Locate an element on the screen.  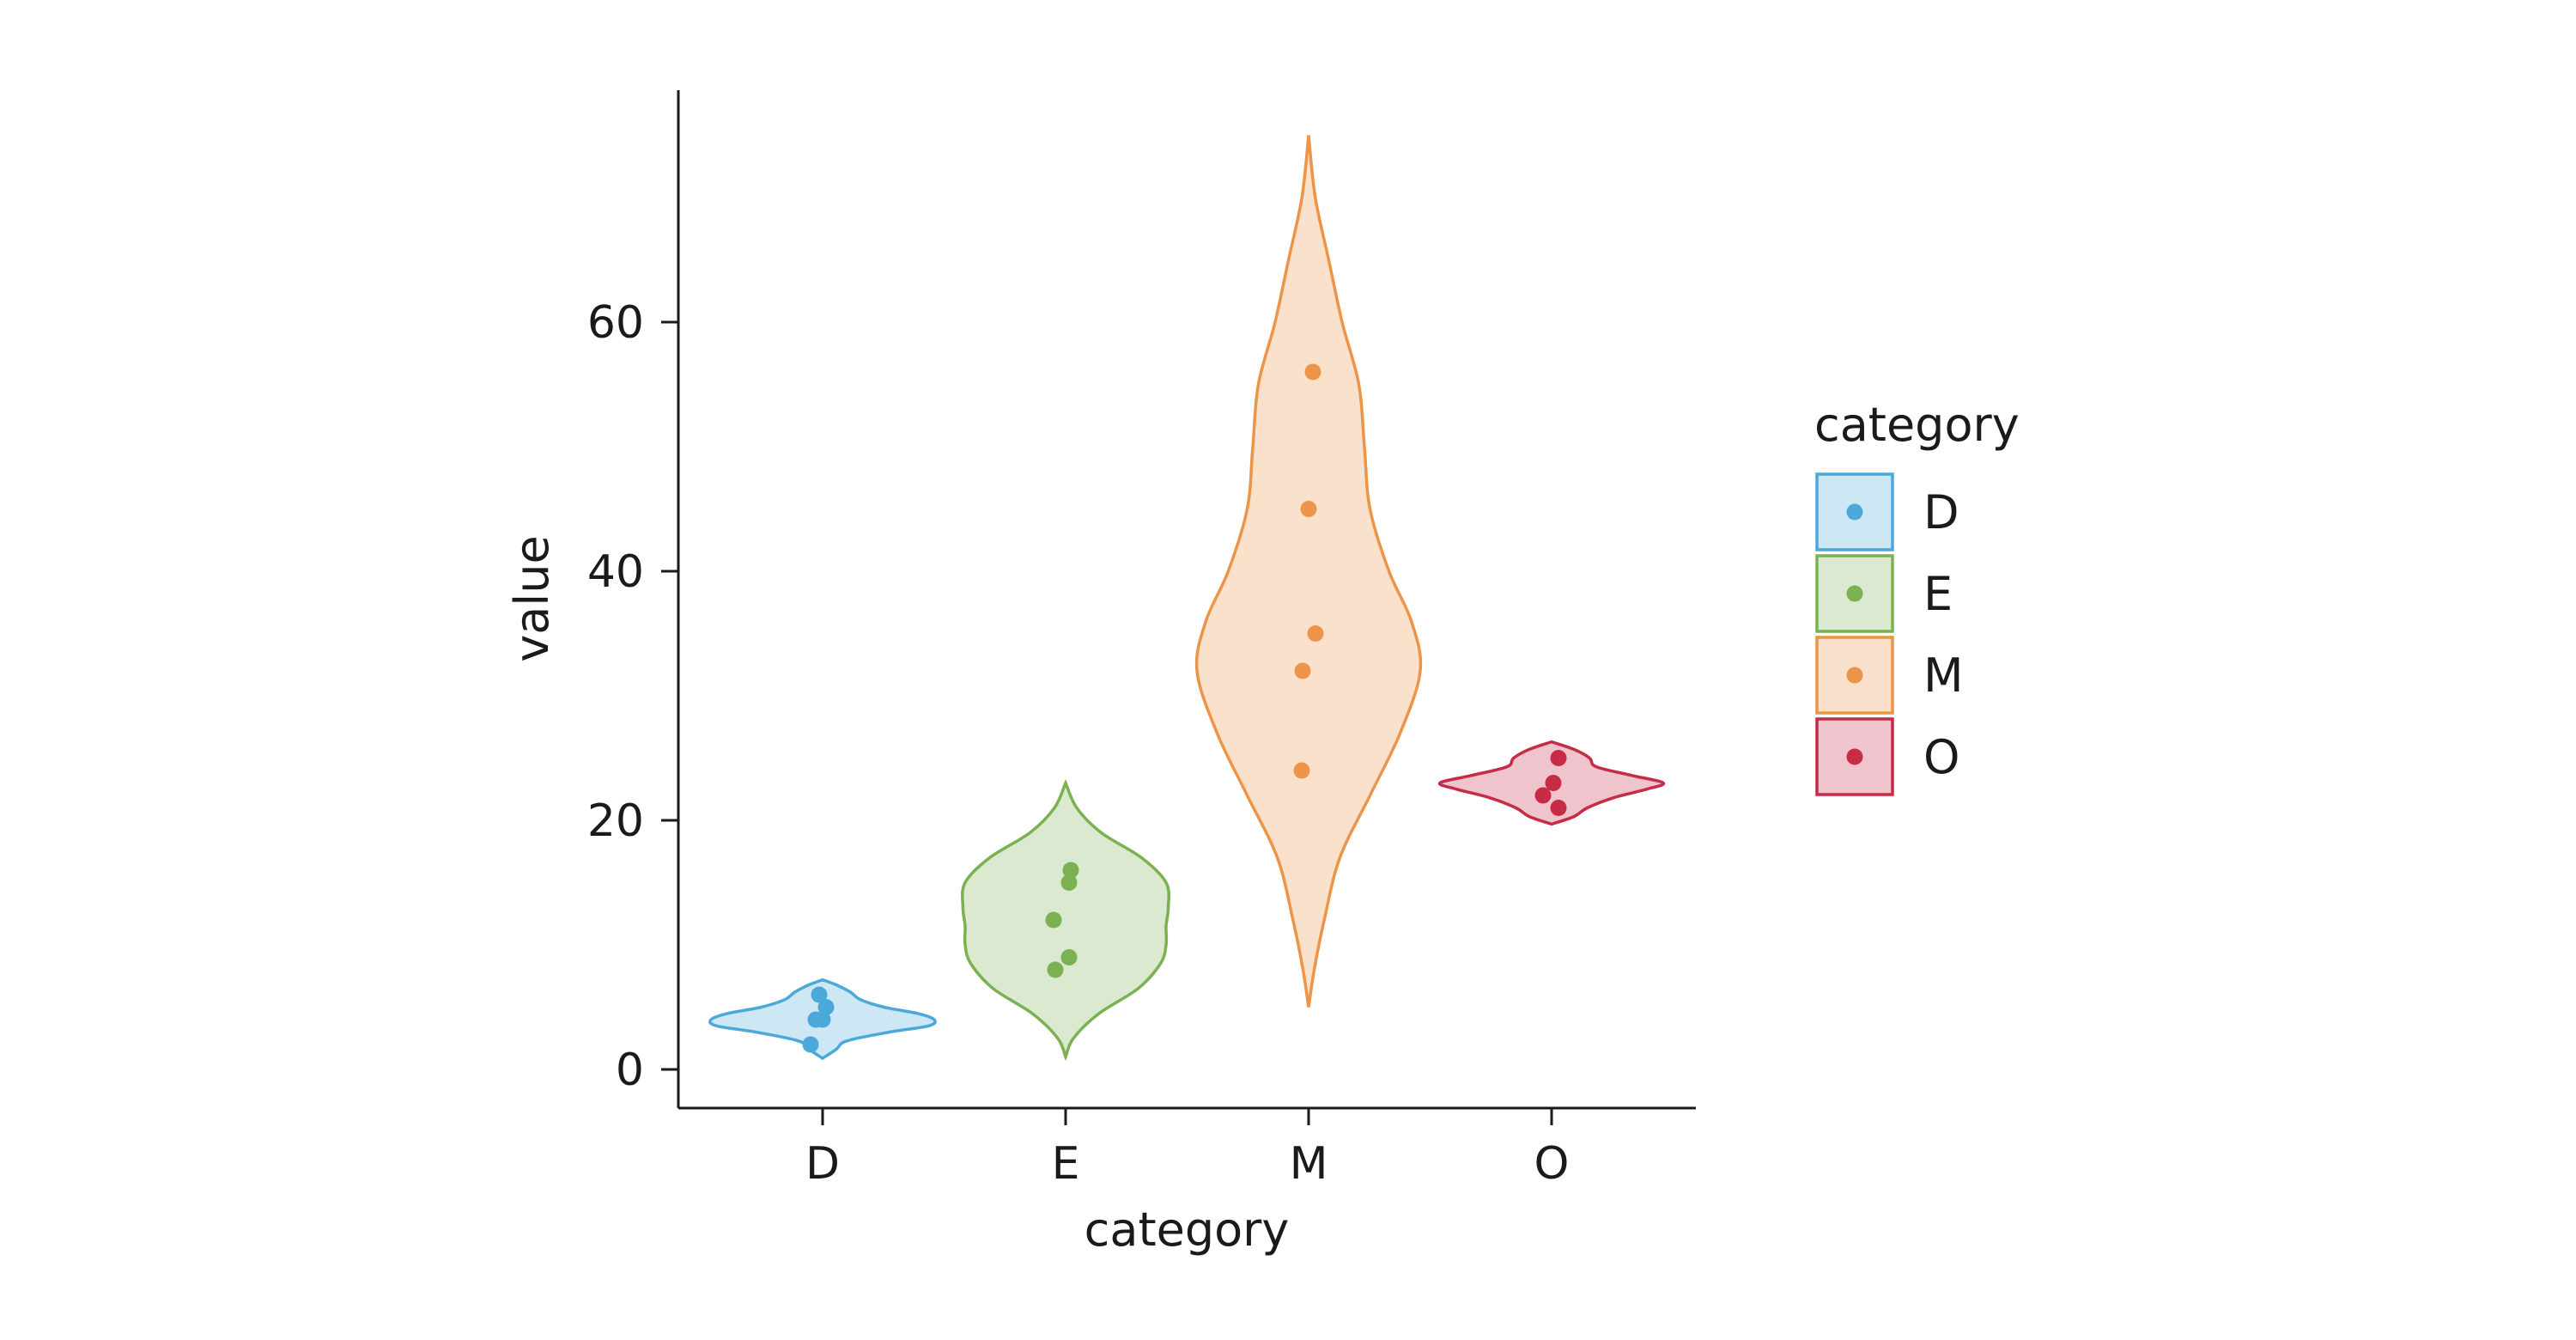
violin-E is located at coordinates (1065, 920).